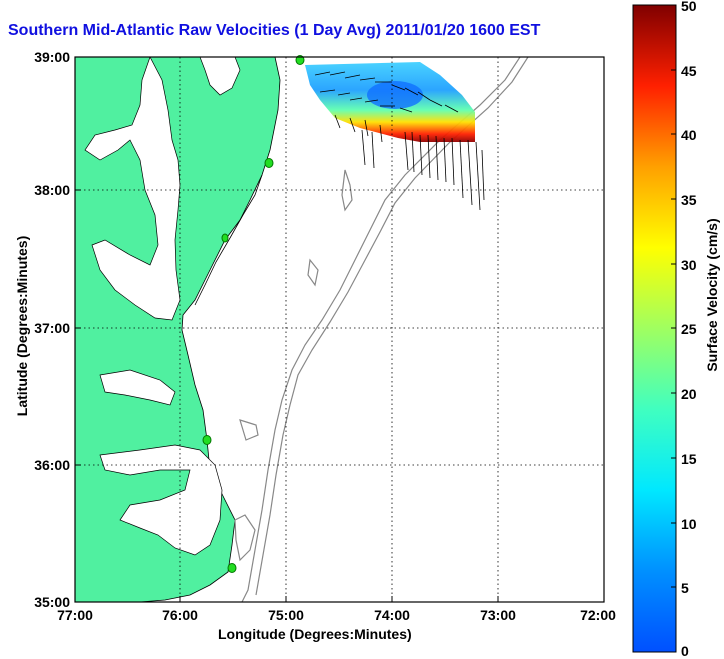 The image size is (724, 659). I want to click on barrier-islands, so click(228, 240).